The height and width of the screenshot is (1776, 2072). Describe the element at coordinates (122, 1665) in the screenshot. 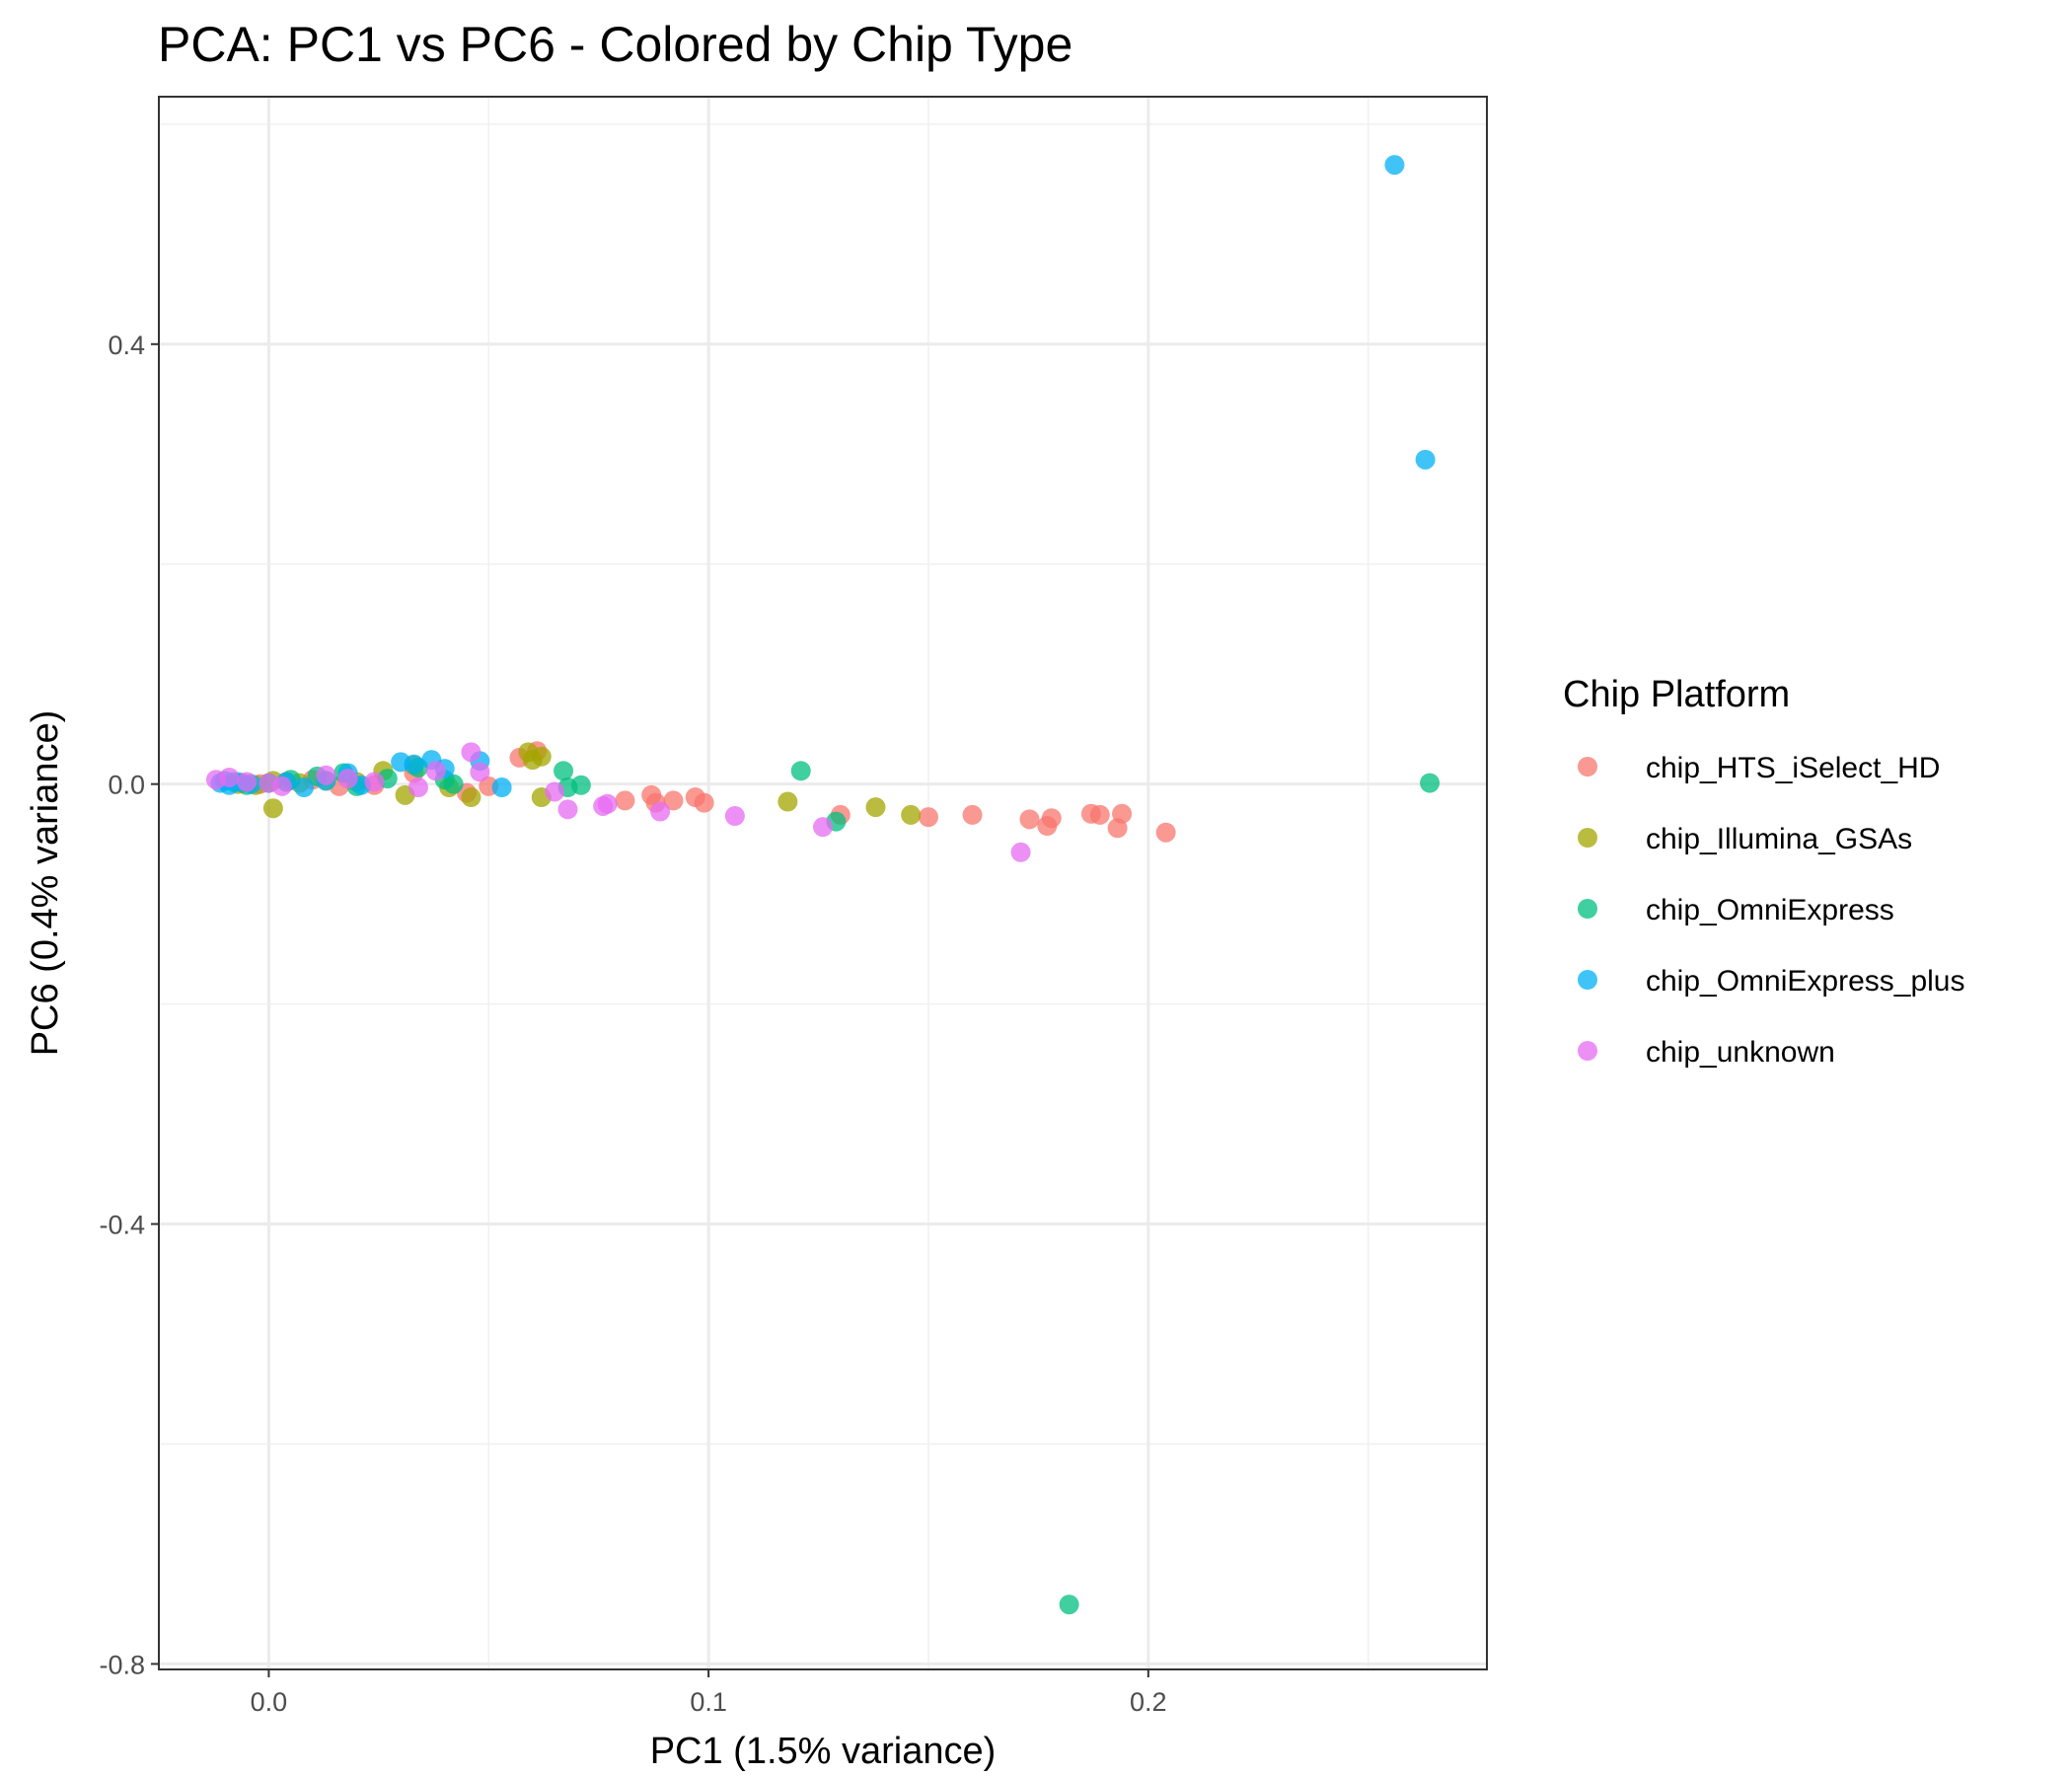

I see `y-tick-label: -0.8` at that location.